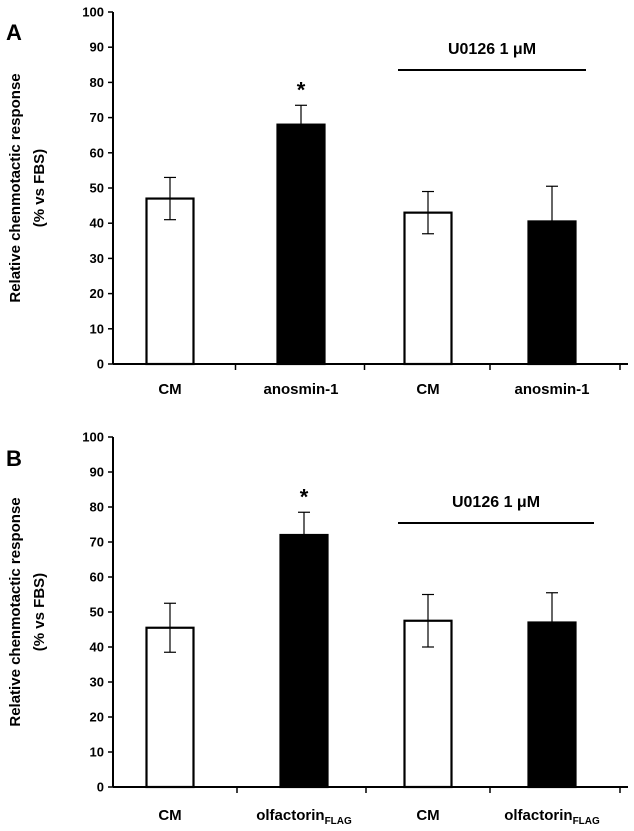  I want to click on panel-label: A, so click(14, 32).